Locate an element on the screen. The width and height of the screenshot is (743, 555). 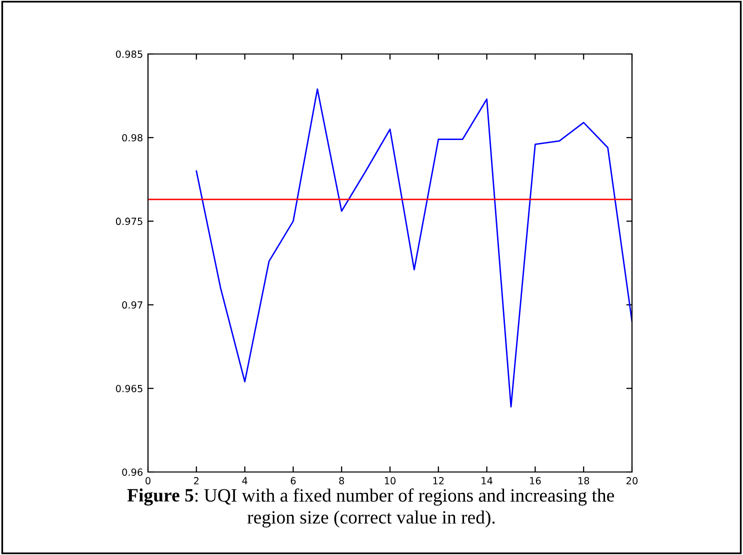
x-tick-label: 18 is located at coordinates (584, 480).